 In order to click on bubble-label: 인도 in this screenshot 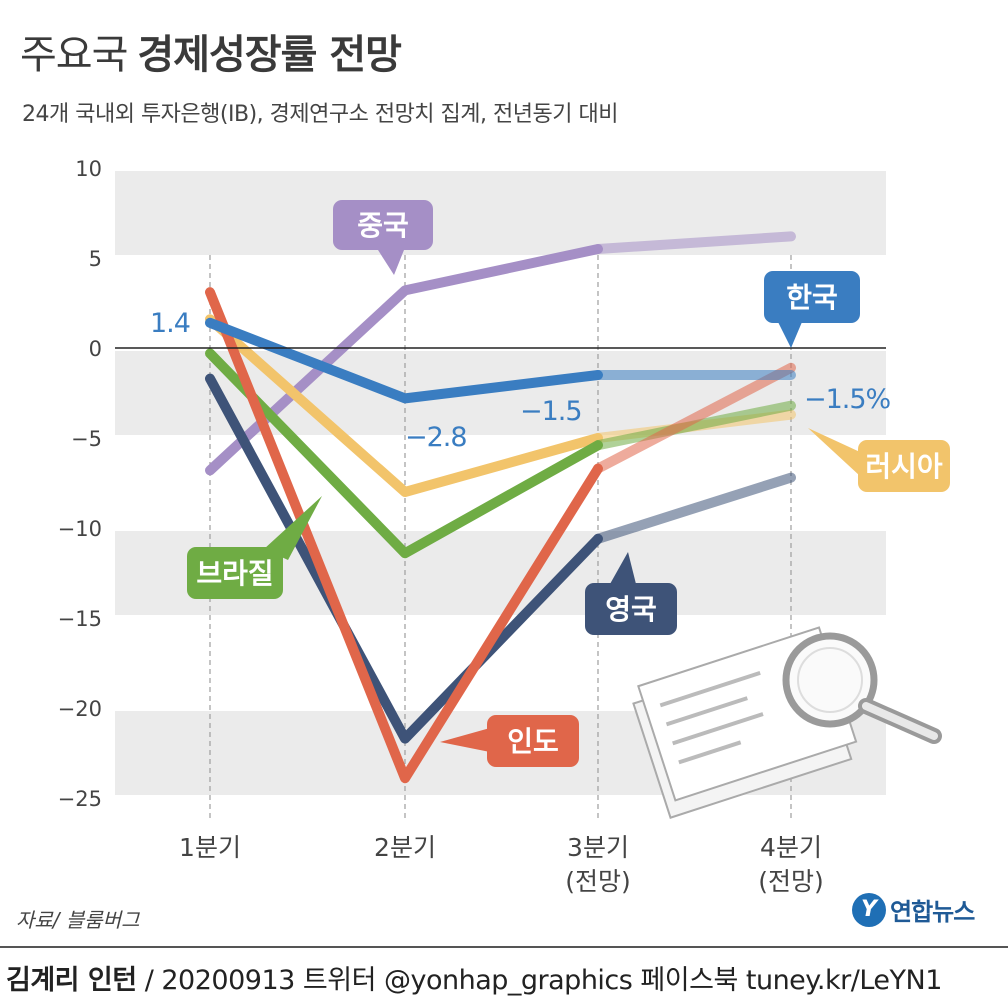, I will do `click(533, 741)`.